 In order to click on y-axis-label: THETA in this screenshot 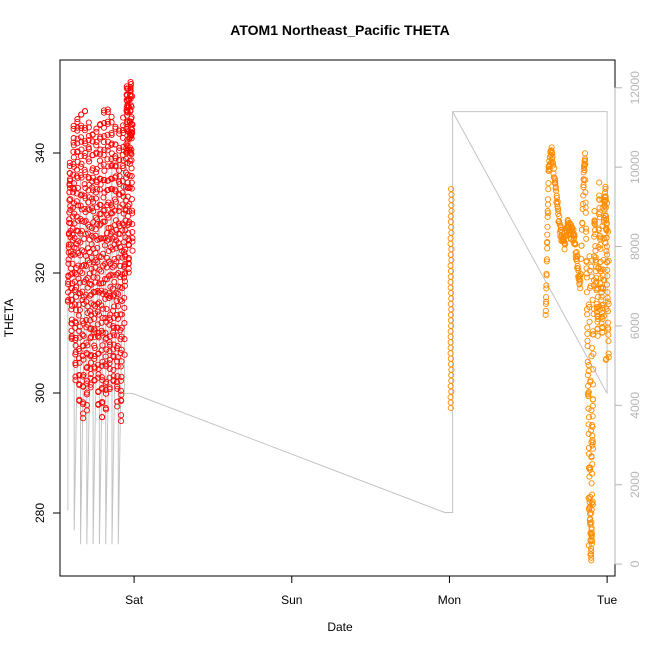, I will do `click(9, 318)`.